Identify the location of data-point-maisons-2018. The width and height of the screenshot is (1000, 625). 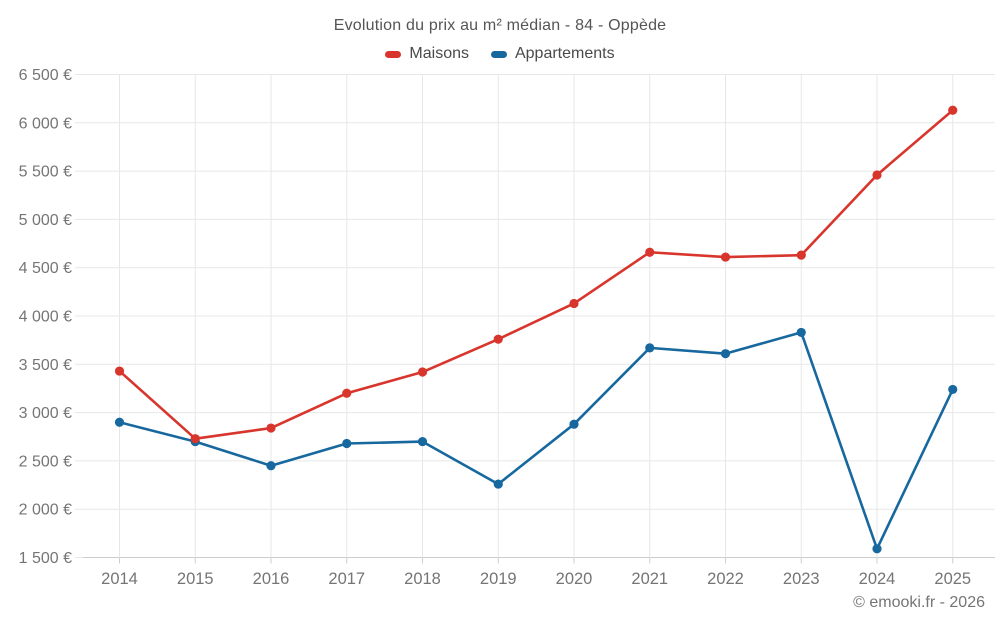
(422, 372).